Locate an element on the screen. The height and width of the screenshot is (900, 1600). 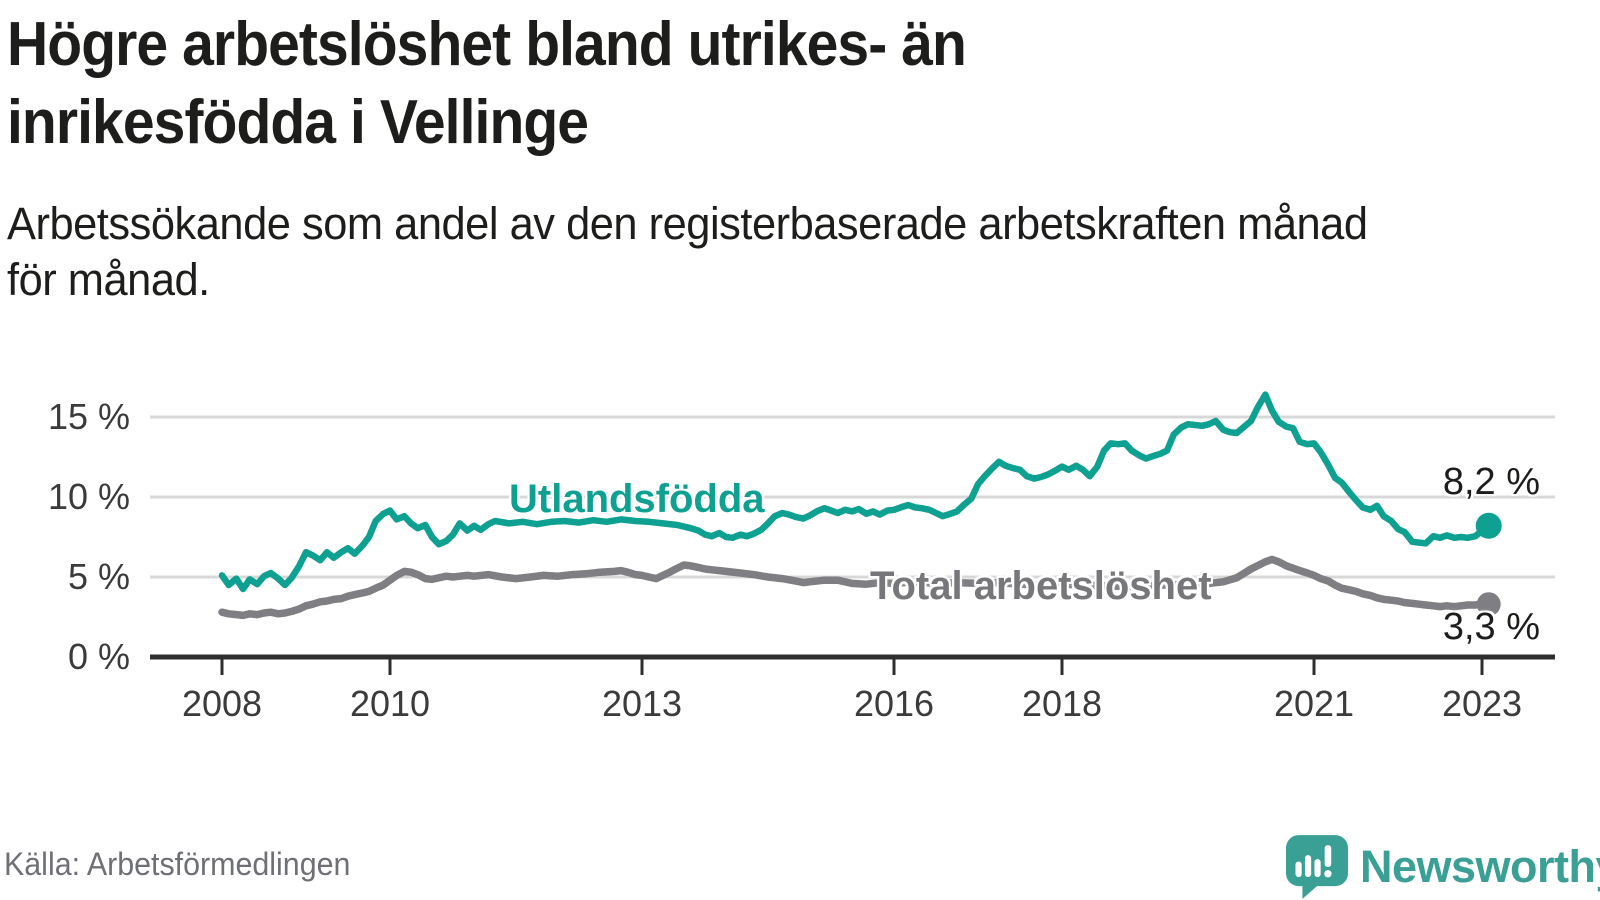
title-line-2: inrikesfödda i Vellinge is located at coordinates (298, 122).